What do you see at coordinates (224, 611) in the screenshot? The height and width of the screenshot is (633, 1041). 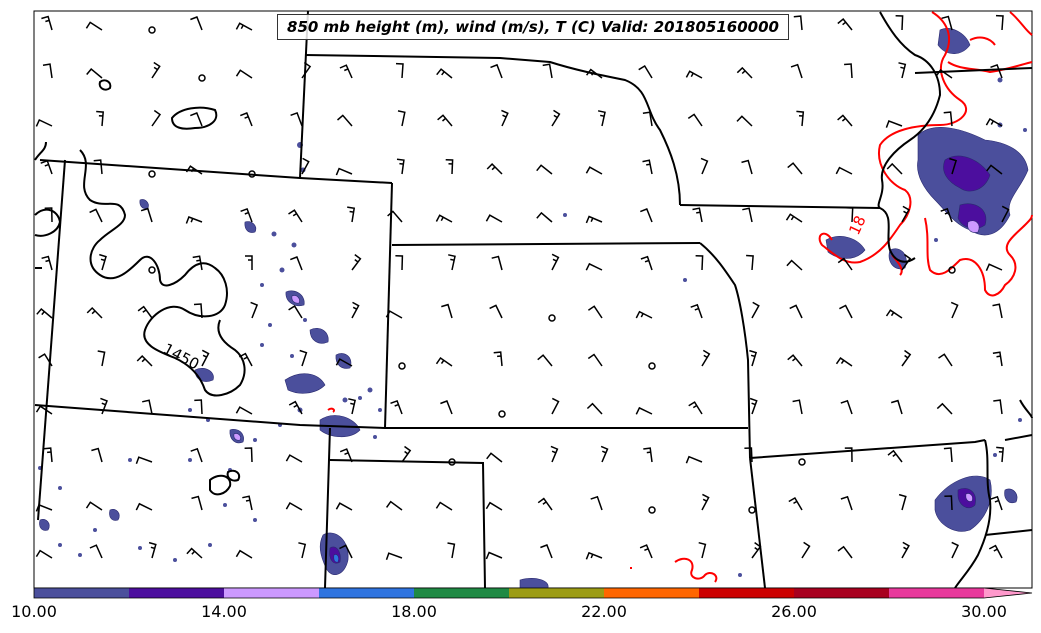 I see `colorbar-tick-label: 14.00` at bounding box center [224, 611].